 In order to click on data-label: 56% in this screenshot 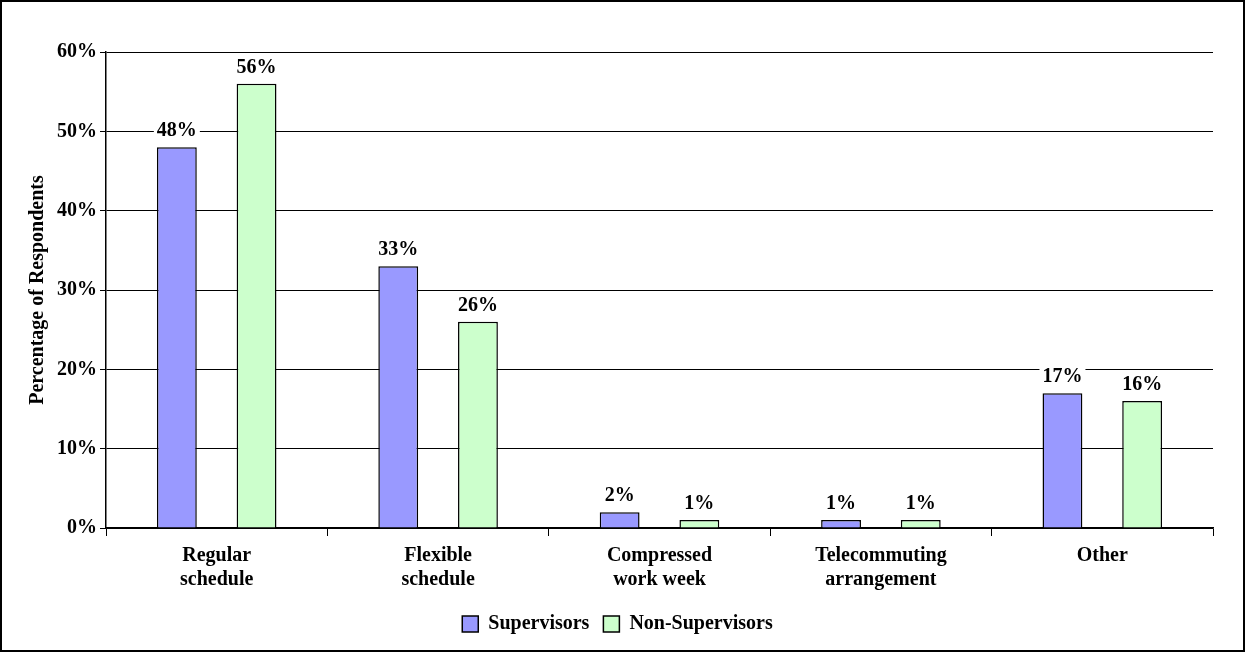, I will do `click(256, 65)`.